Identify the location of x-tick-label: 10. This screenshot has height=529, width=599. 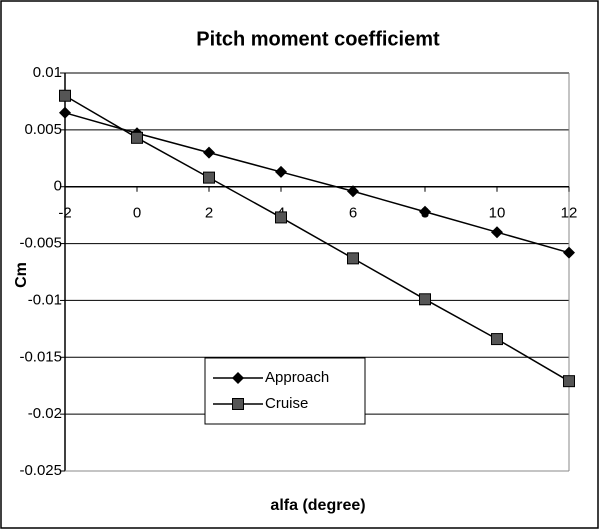
(497, 213).